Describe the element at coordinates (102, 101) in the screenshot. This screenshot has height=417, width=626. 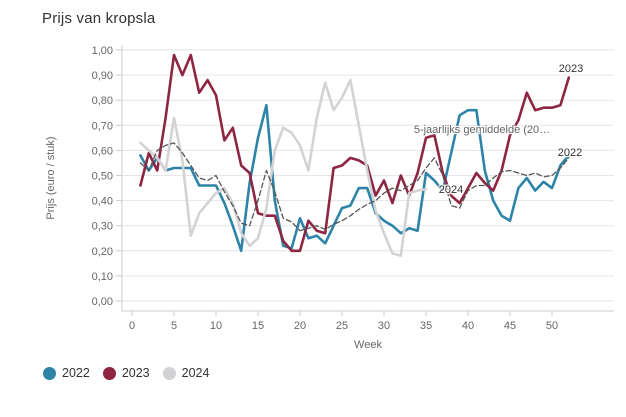
I see `y-tick-label: 0,80` at that location.